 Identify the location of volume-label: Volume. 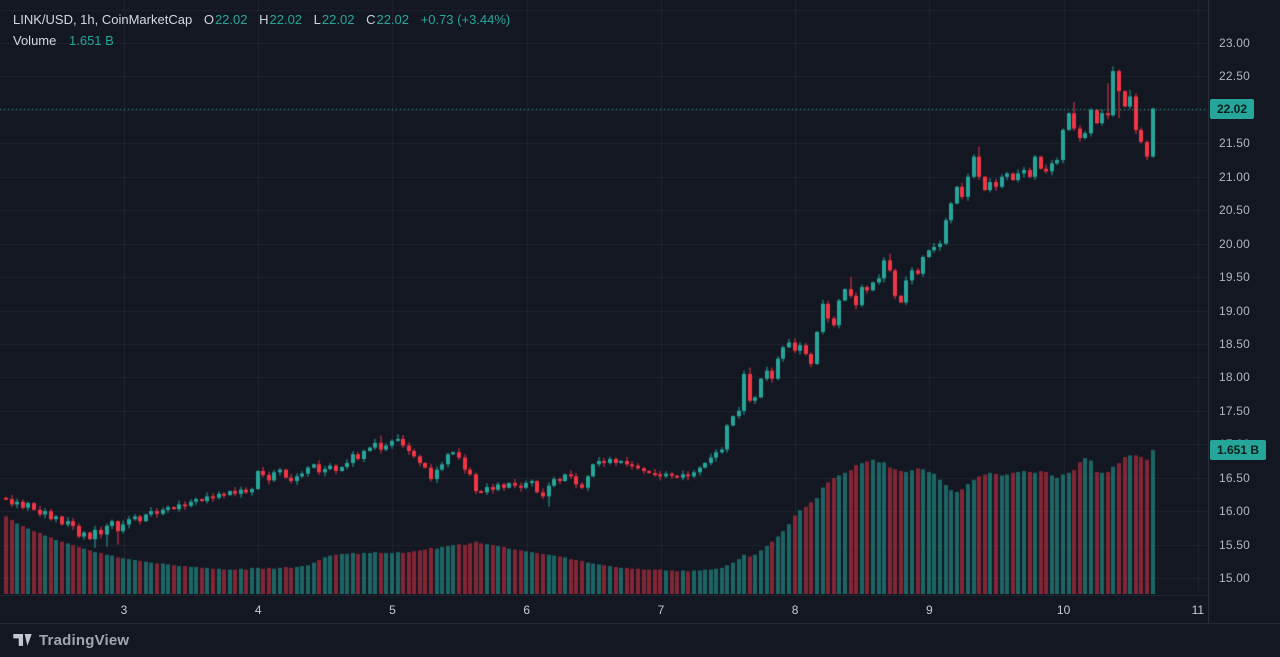
(35, 40).